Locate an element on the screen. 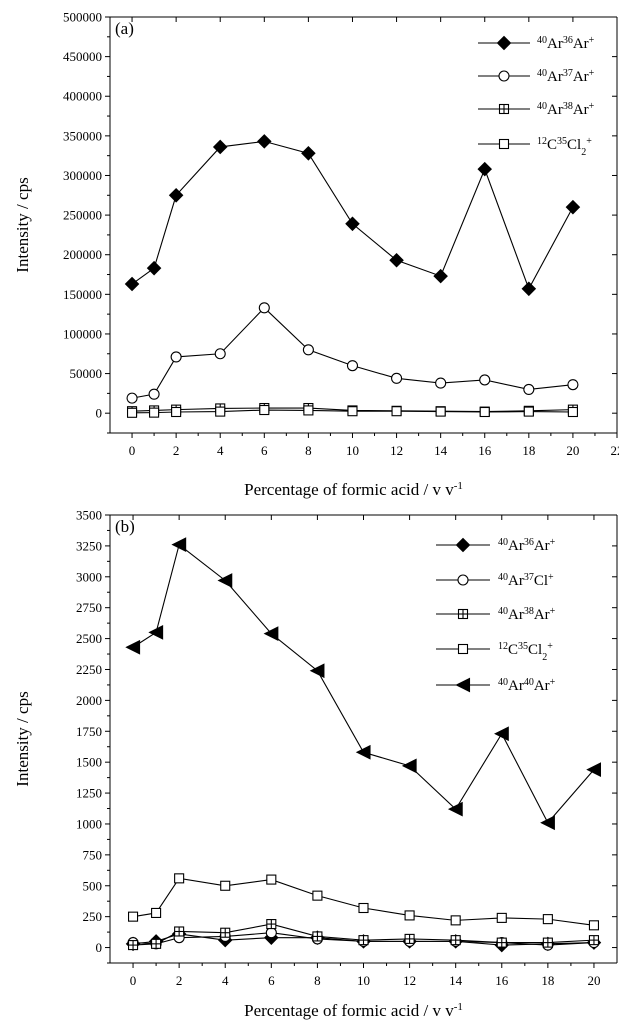 The image size is (619, 1028). panel-b-x-tick-label: 0 is located at coordinates (133, 980).